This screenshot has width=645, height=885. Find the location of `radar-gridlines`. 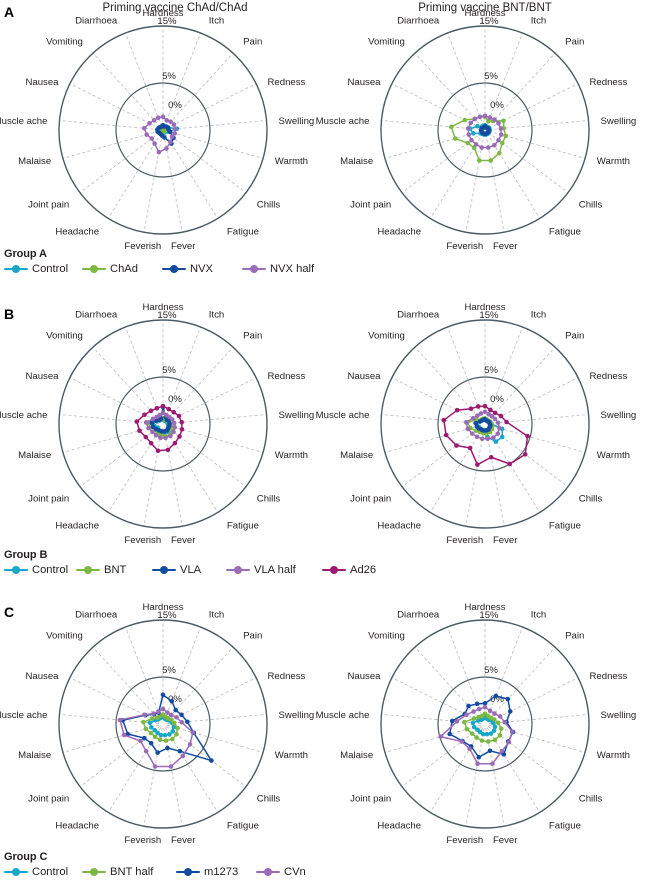

radar-gridlines is located at coordinates (163, 423).